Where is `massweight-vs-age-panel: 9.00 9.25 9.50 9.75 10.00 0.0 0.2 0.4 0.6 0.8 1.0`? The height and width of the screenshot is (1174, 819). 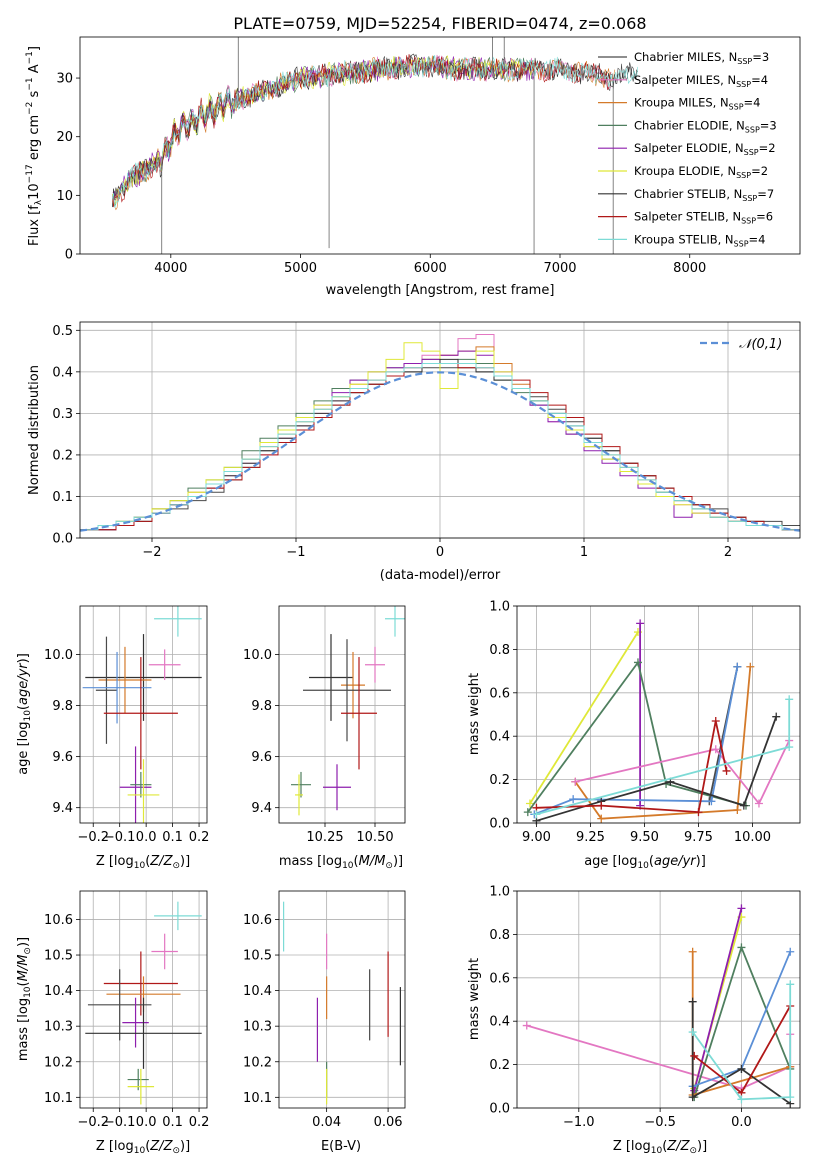 massweight-vs-age-panel: 9.00 9.25 9.50 9.75 10.00 0.0 0.2 0.4 0.6 0.8 1.0 is located at coordinates (645, 722).